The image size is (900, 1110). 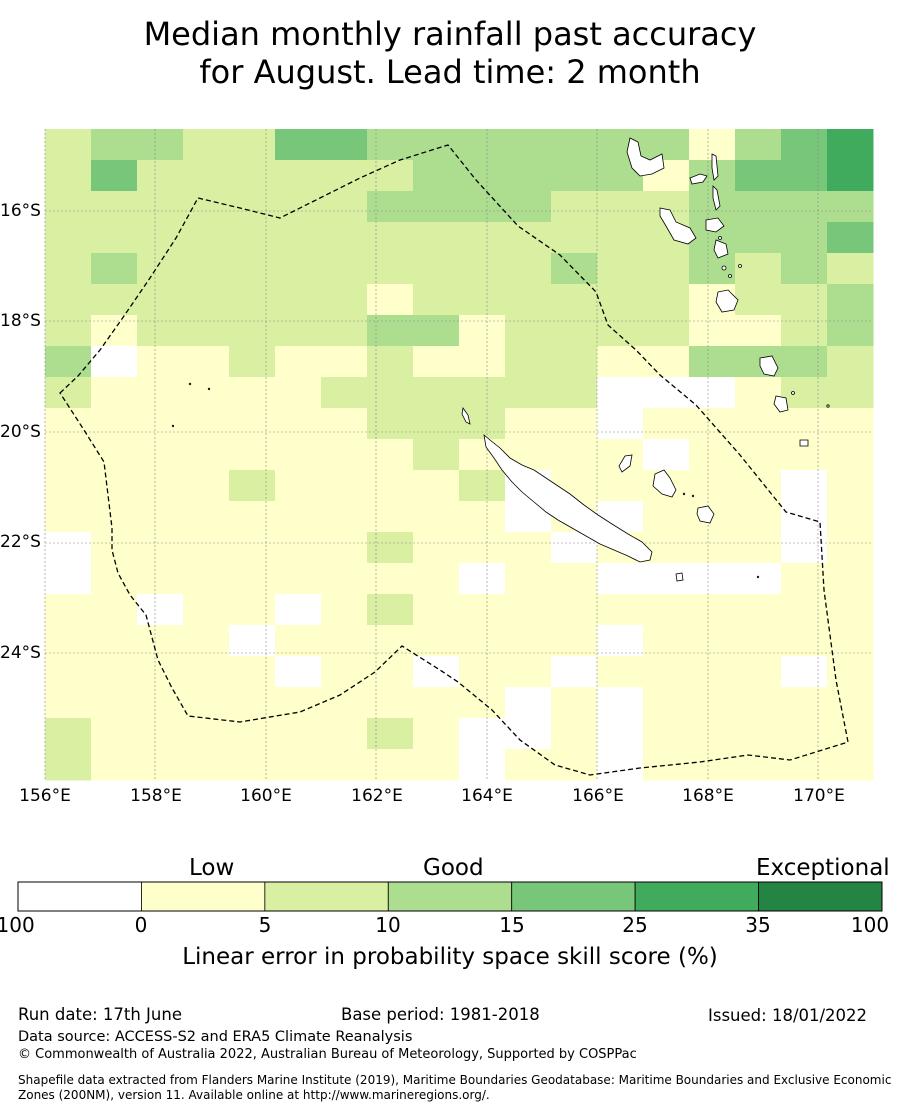 I want to click on ile-des-pins-island, so click(x=679, y=577).